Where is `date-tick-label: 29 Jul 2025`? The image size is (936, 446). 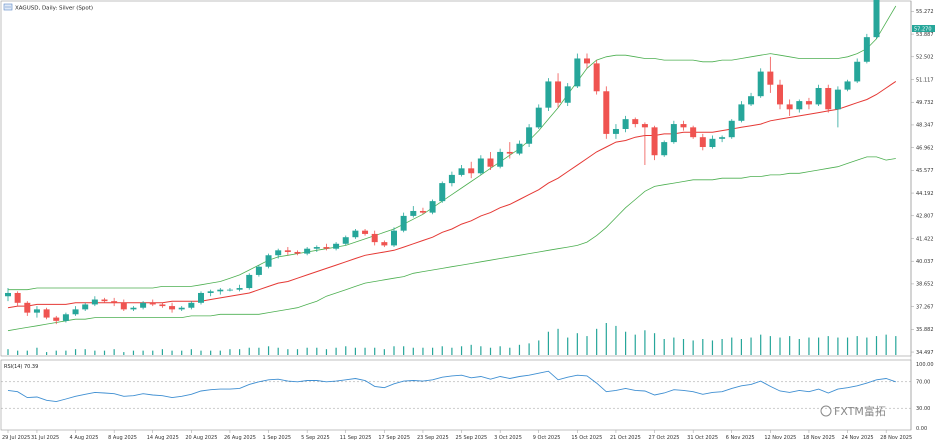 date-tick-label: 29 Jul 2025 is located at coordinates (16, 438).